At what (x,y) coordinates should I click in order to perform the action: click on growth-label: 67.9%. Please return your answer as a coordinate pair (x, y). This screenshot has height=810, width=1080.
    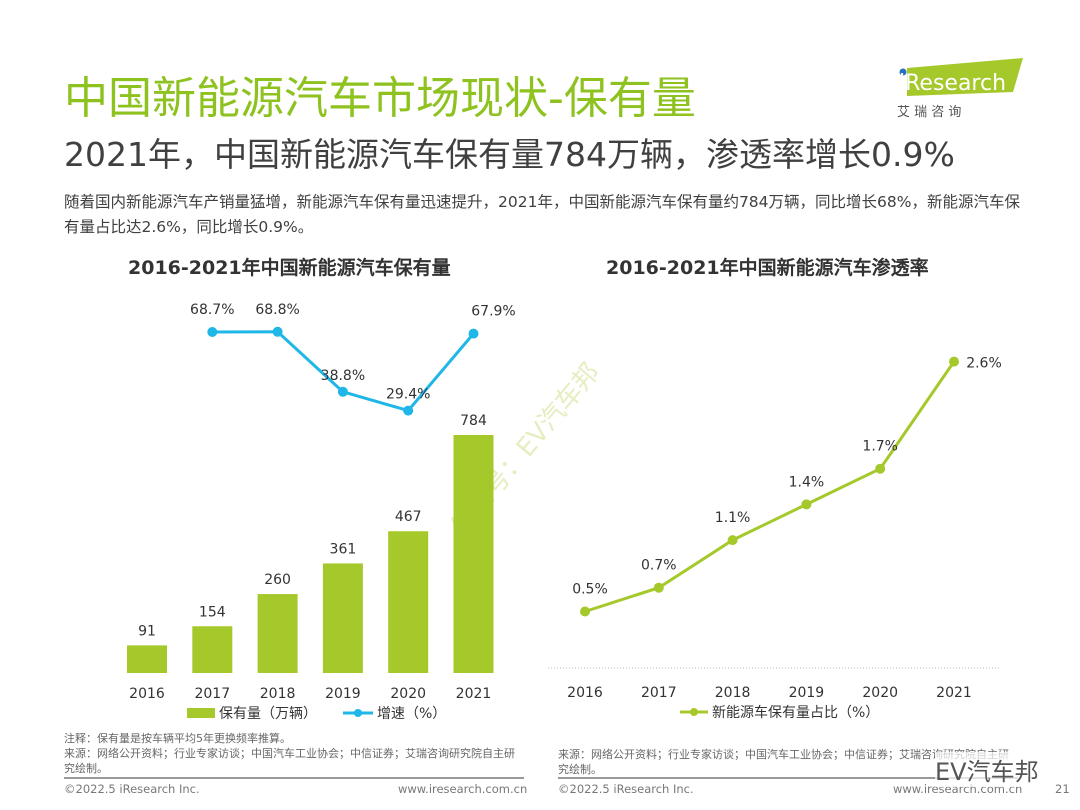
    Looking at the image, I should click on (493, 312).